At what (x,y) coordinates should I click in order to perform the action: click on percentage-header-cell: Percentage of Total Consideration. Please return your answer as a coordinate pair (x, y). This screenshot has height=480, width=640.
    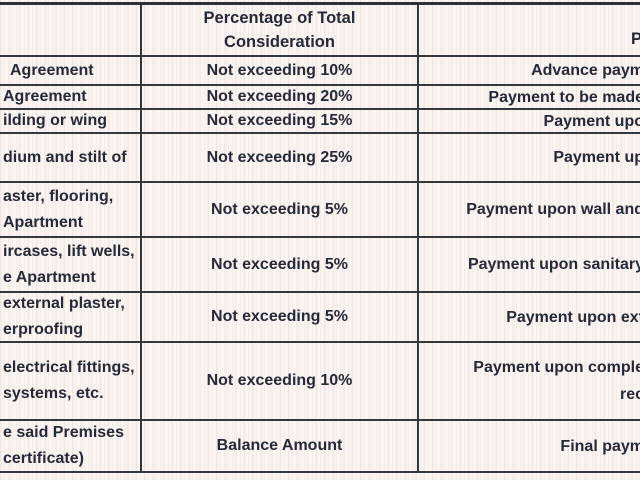
    Looking at the image, I should click on (280, 30).